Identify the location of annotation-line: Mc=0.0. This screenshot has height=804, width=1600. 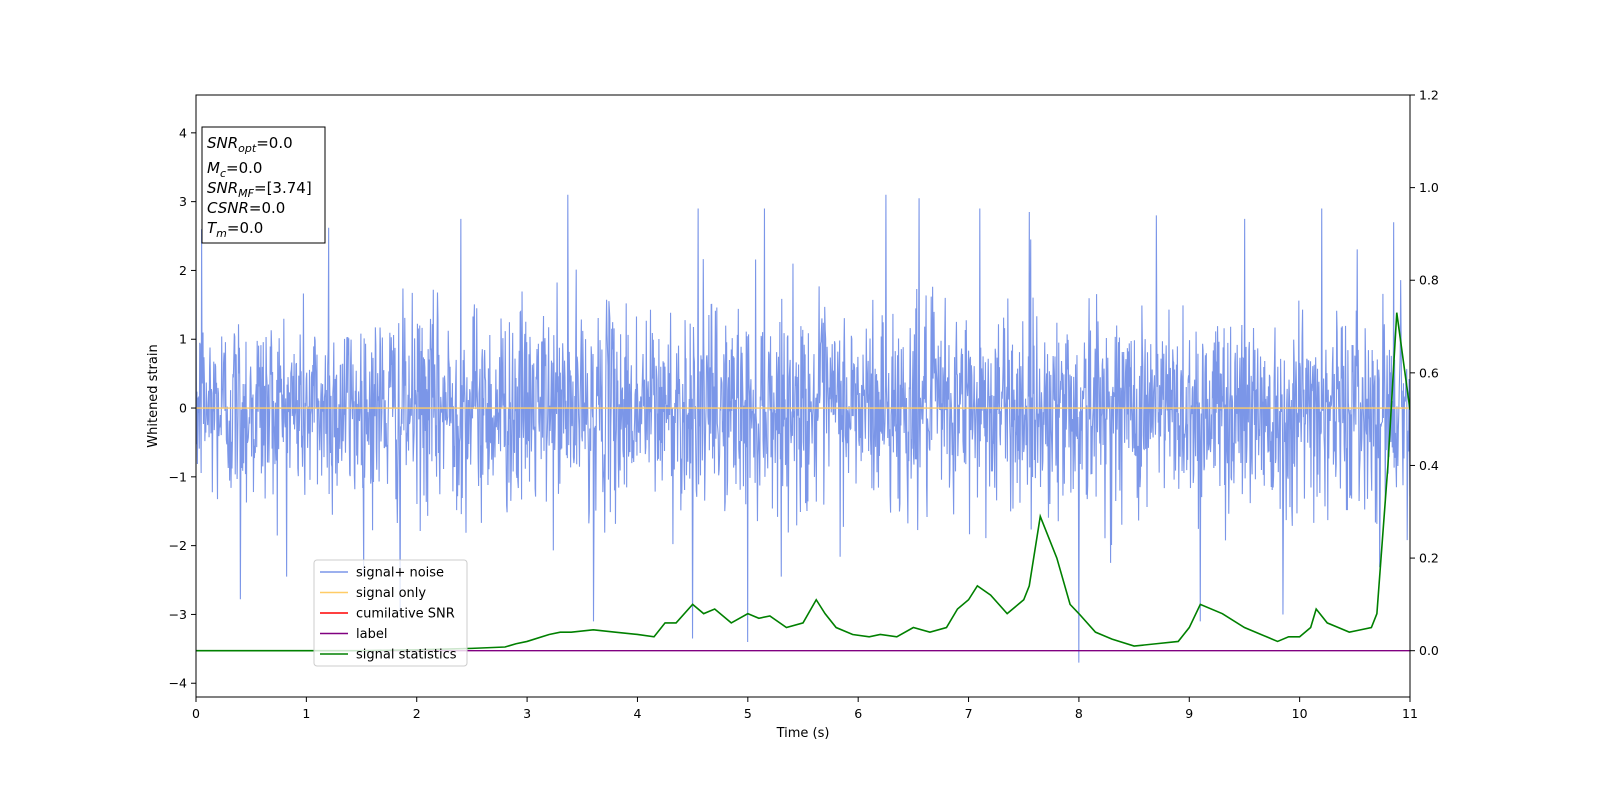
(234, 169).